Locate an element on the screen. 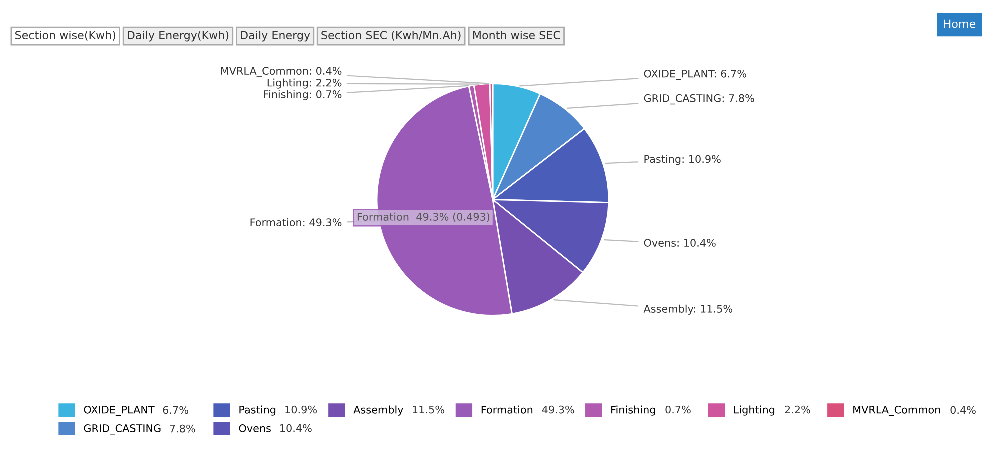 This screenshot has width=986, height=454. text: 10.9% is located at coordinates (302, 410).